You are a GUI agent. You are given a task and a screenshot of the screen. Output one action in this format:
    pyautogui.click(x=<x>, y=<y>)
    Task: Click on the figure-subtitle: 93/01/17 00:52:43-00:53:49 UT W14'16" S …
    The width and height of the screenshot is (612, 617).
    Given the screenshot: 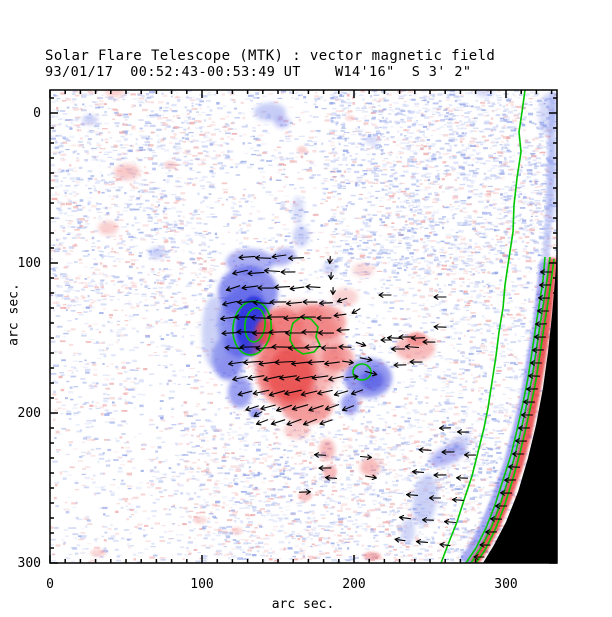 What is the action you would take?
    pyautogui.click(x=258, y=72)
    